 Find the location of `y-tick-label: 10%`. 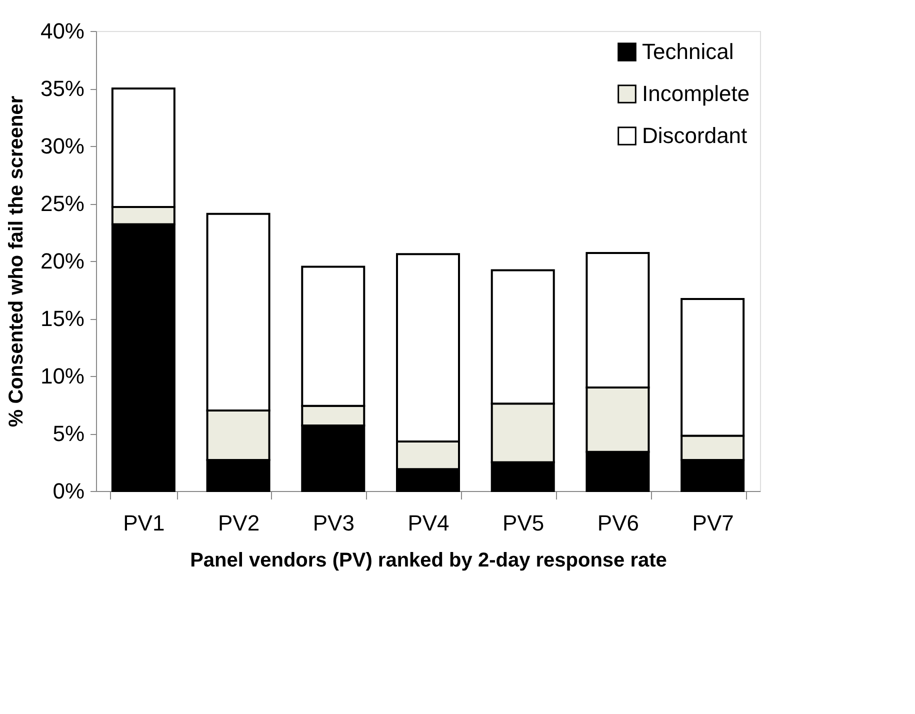

y-tick-label: 10% is located at coordinates (62, 376).